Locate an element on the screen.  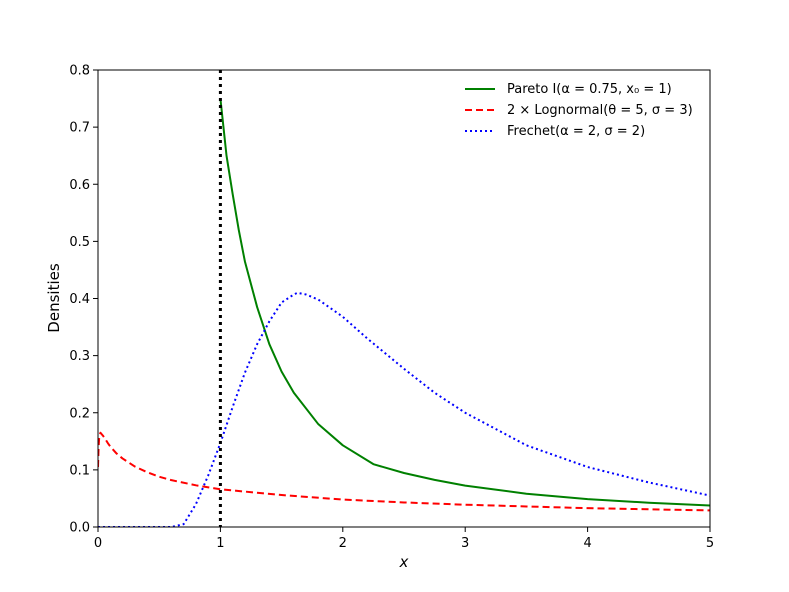
y-tick-label: 0.0 is located at coordinates (79, 528).